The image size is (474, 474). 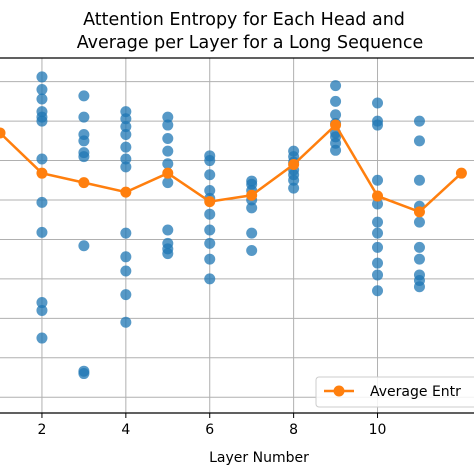 What do you see at coordinates (339, 391) in the screenshot?
I see `legend-marker-swatch` at bounding box center [339, 391].